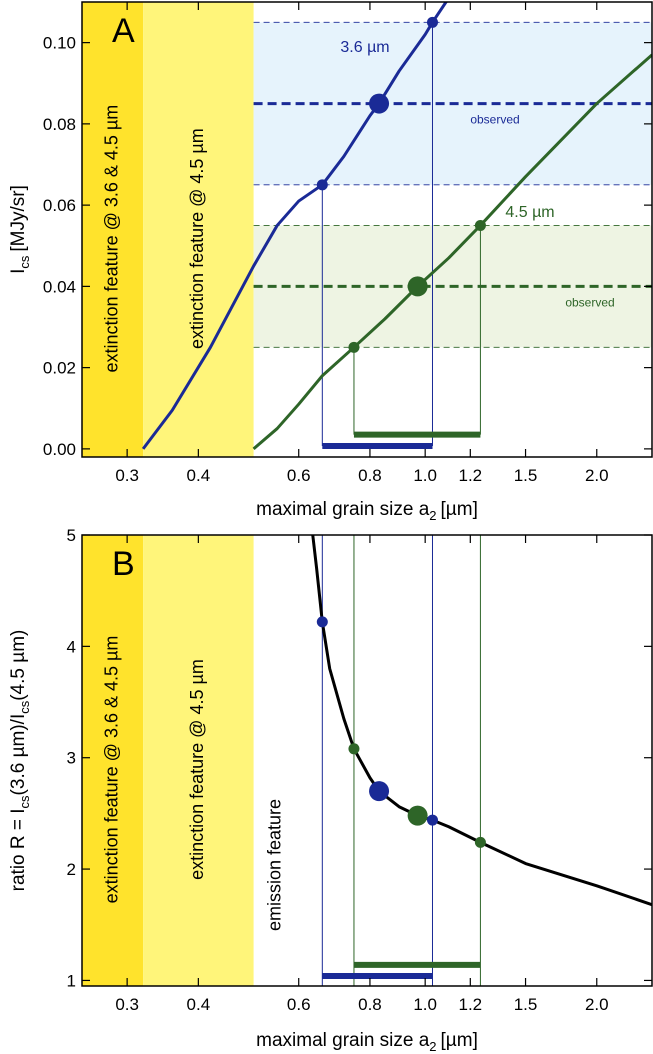 The height and width of the screenshot is (1054, 653). Describe the element at coordinates (274, 865) in the screenshot. I see `region-label-3: emission feature` at that location.